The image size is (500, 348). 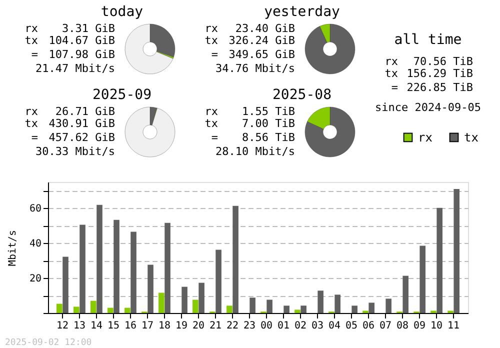 I want to click on x-tick-label: 15, so click(x=113, y=326).